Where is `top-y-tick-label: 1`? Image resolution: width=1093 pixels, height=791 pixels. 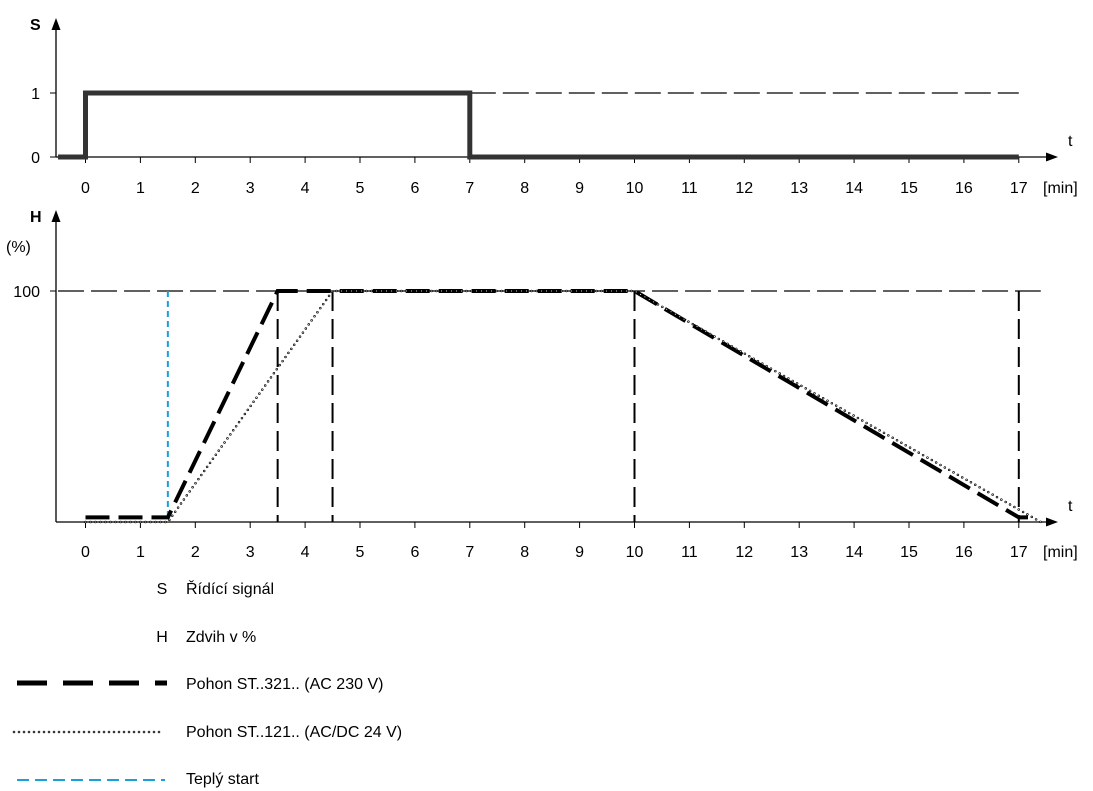
top-y-tick-label: 1 is located at coordinates (35, 94).